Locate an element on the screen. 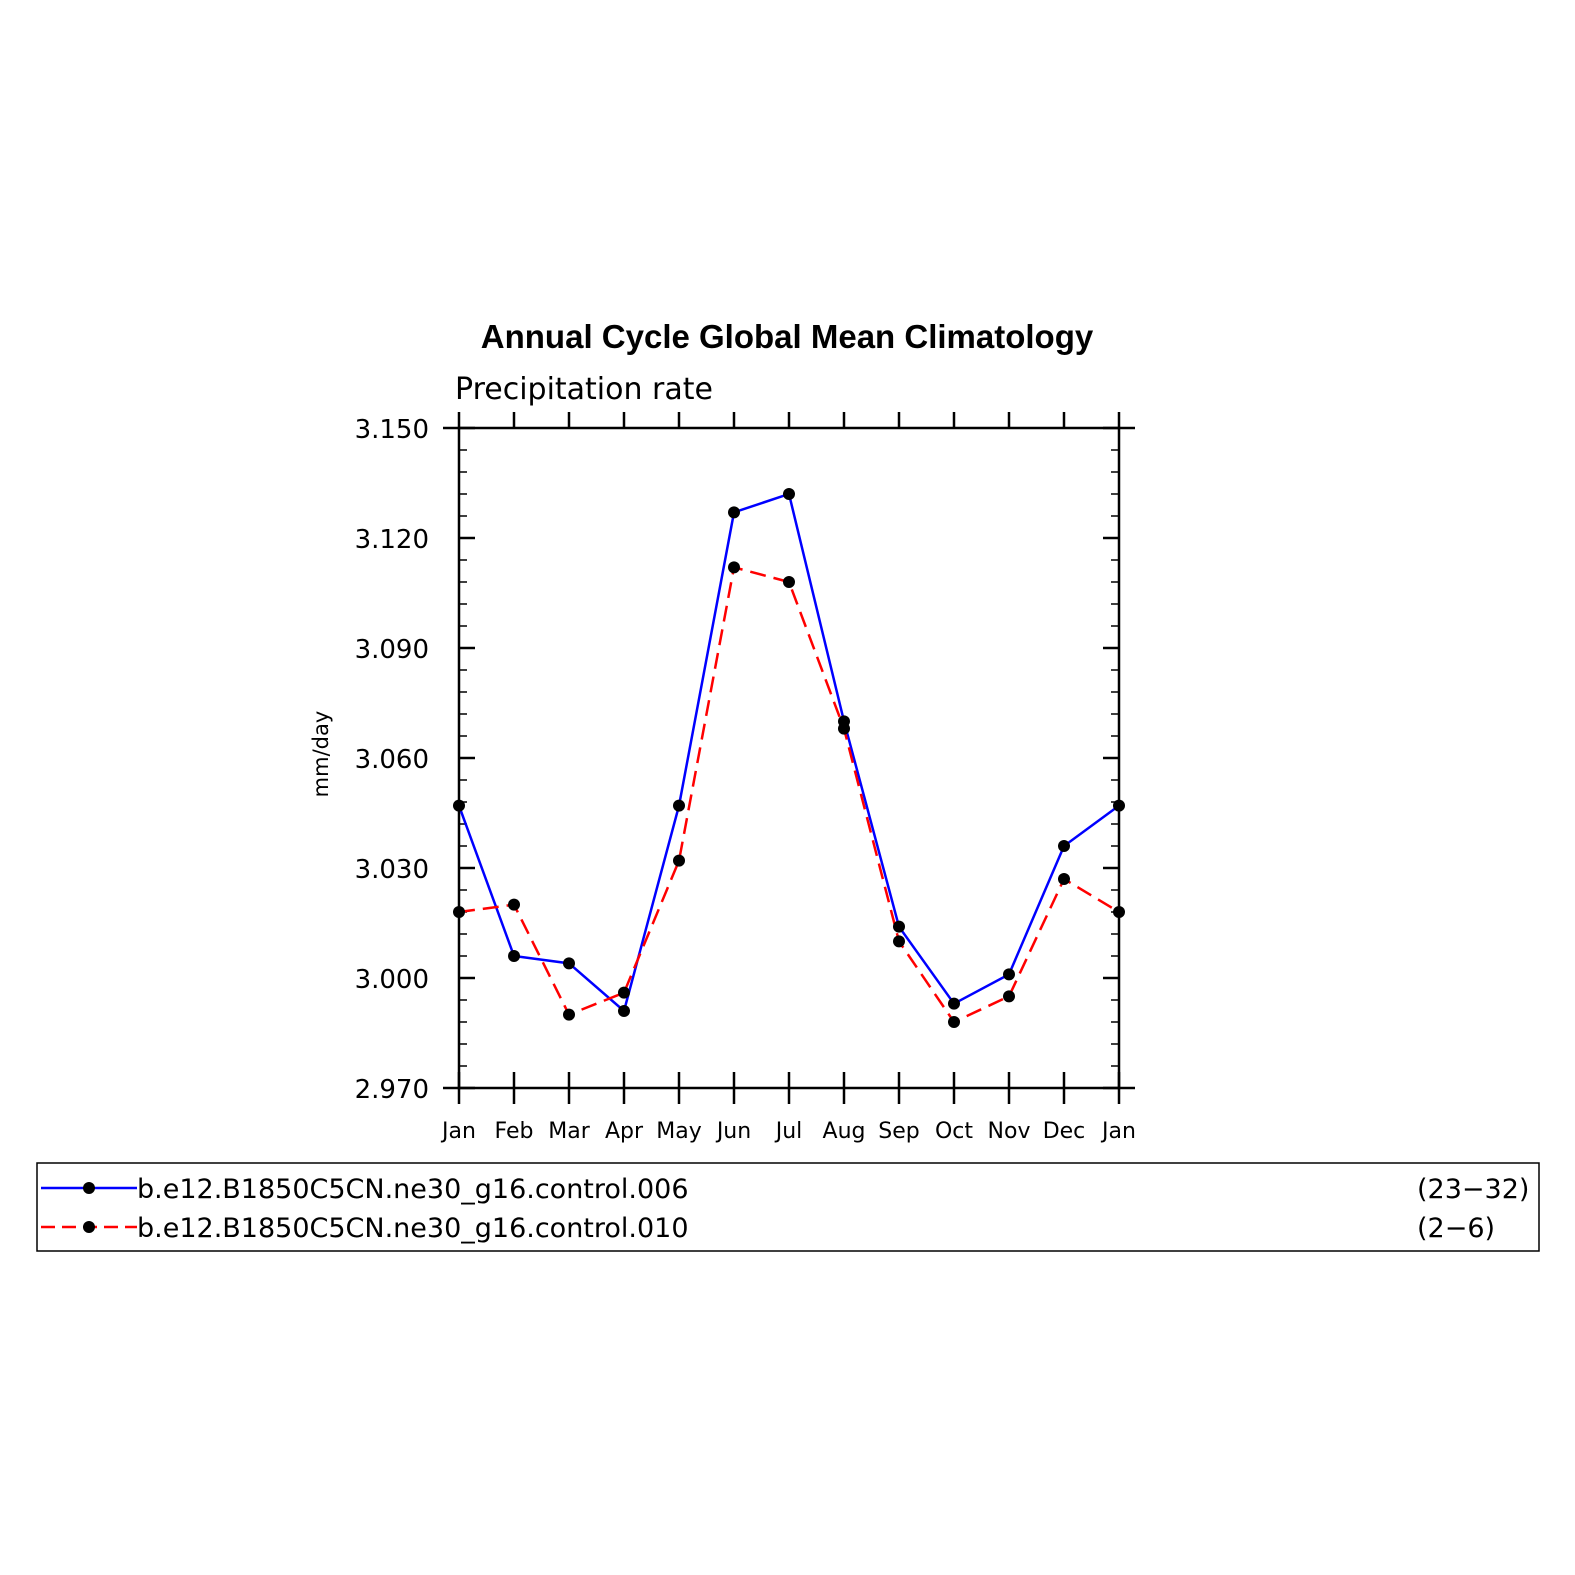 This screenshot has width=1575, height=1575. chart-subtitle: Precipitation rate is located at coordinates (584, 389).